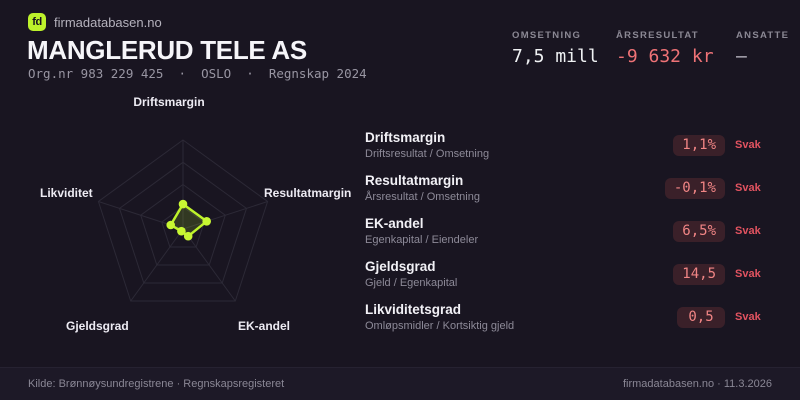 The width and height of the screenshot is (800, 400). Describe the element at coordinates (411, 283) in the screenshot. I see `metric-formula: Gjeld / Egenkapital` at that location.